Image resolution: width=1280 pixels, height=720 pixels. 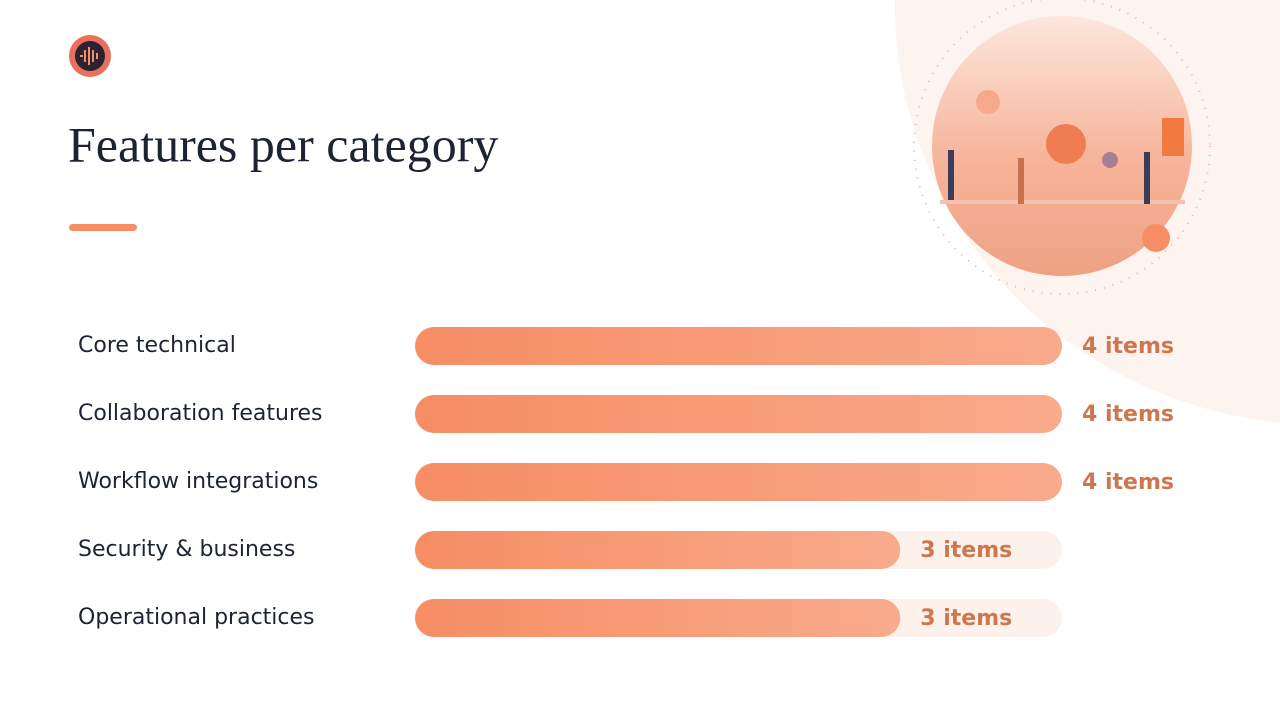 I want to click on chart-title: Features per category, so click(x=283, y=144).